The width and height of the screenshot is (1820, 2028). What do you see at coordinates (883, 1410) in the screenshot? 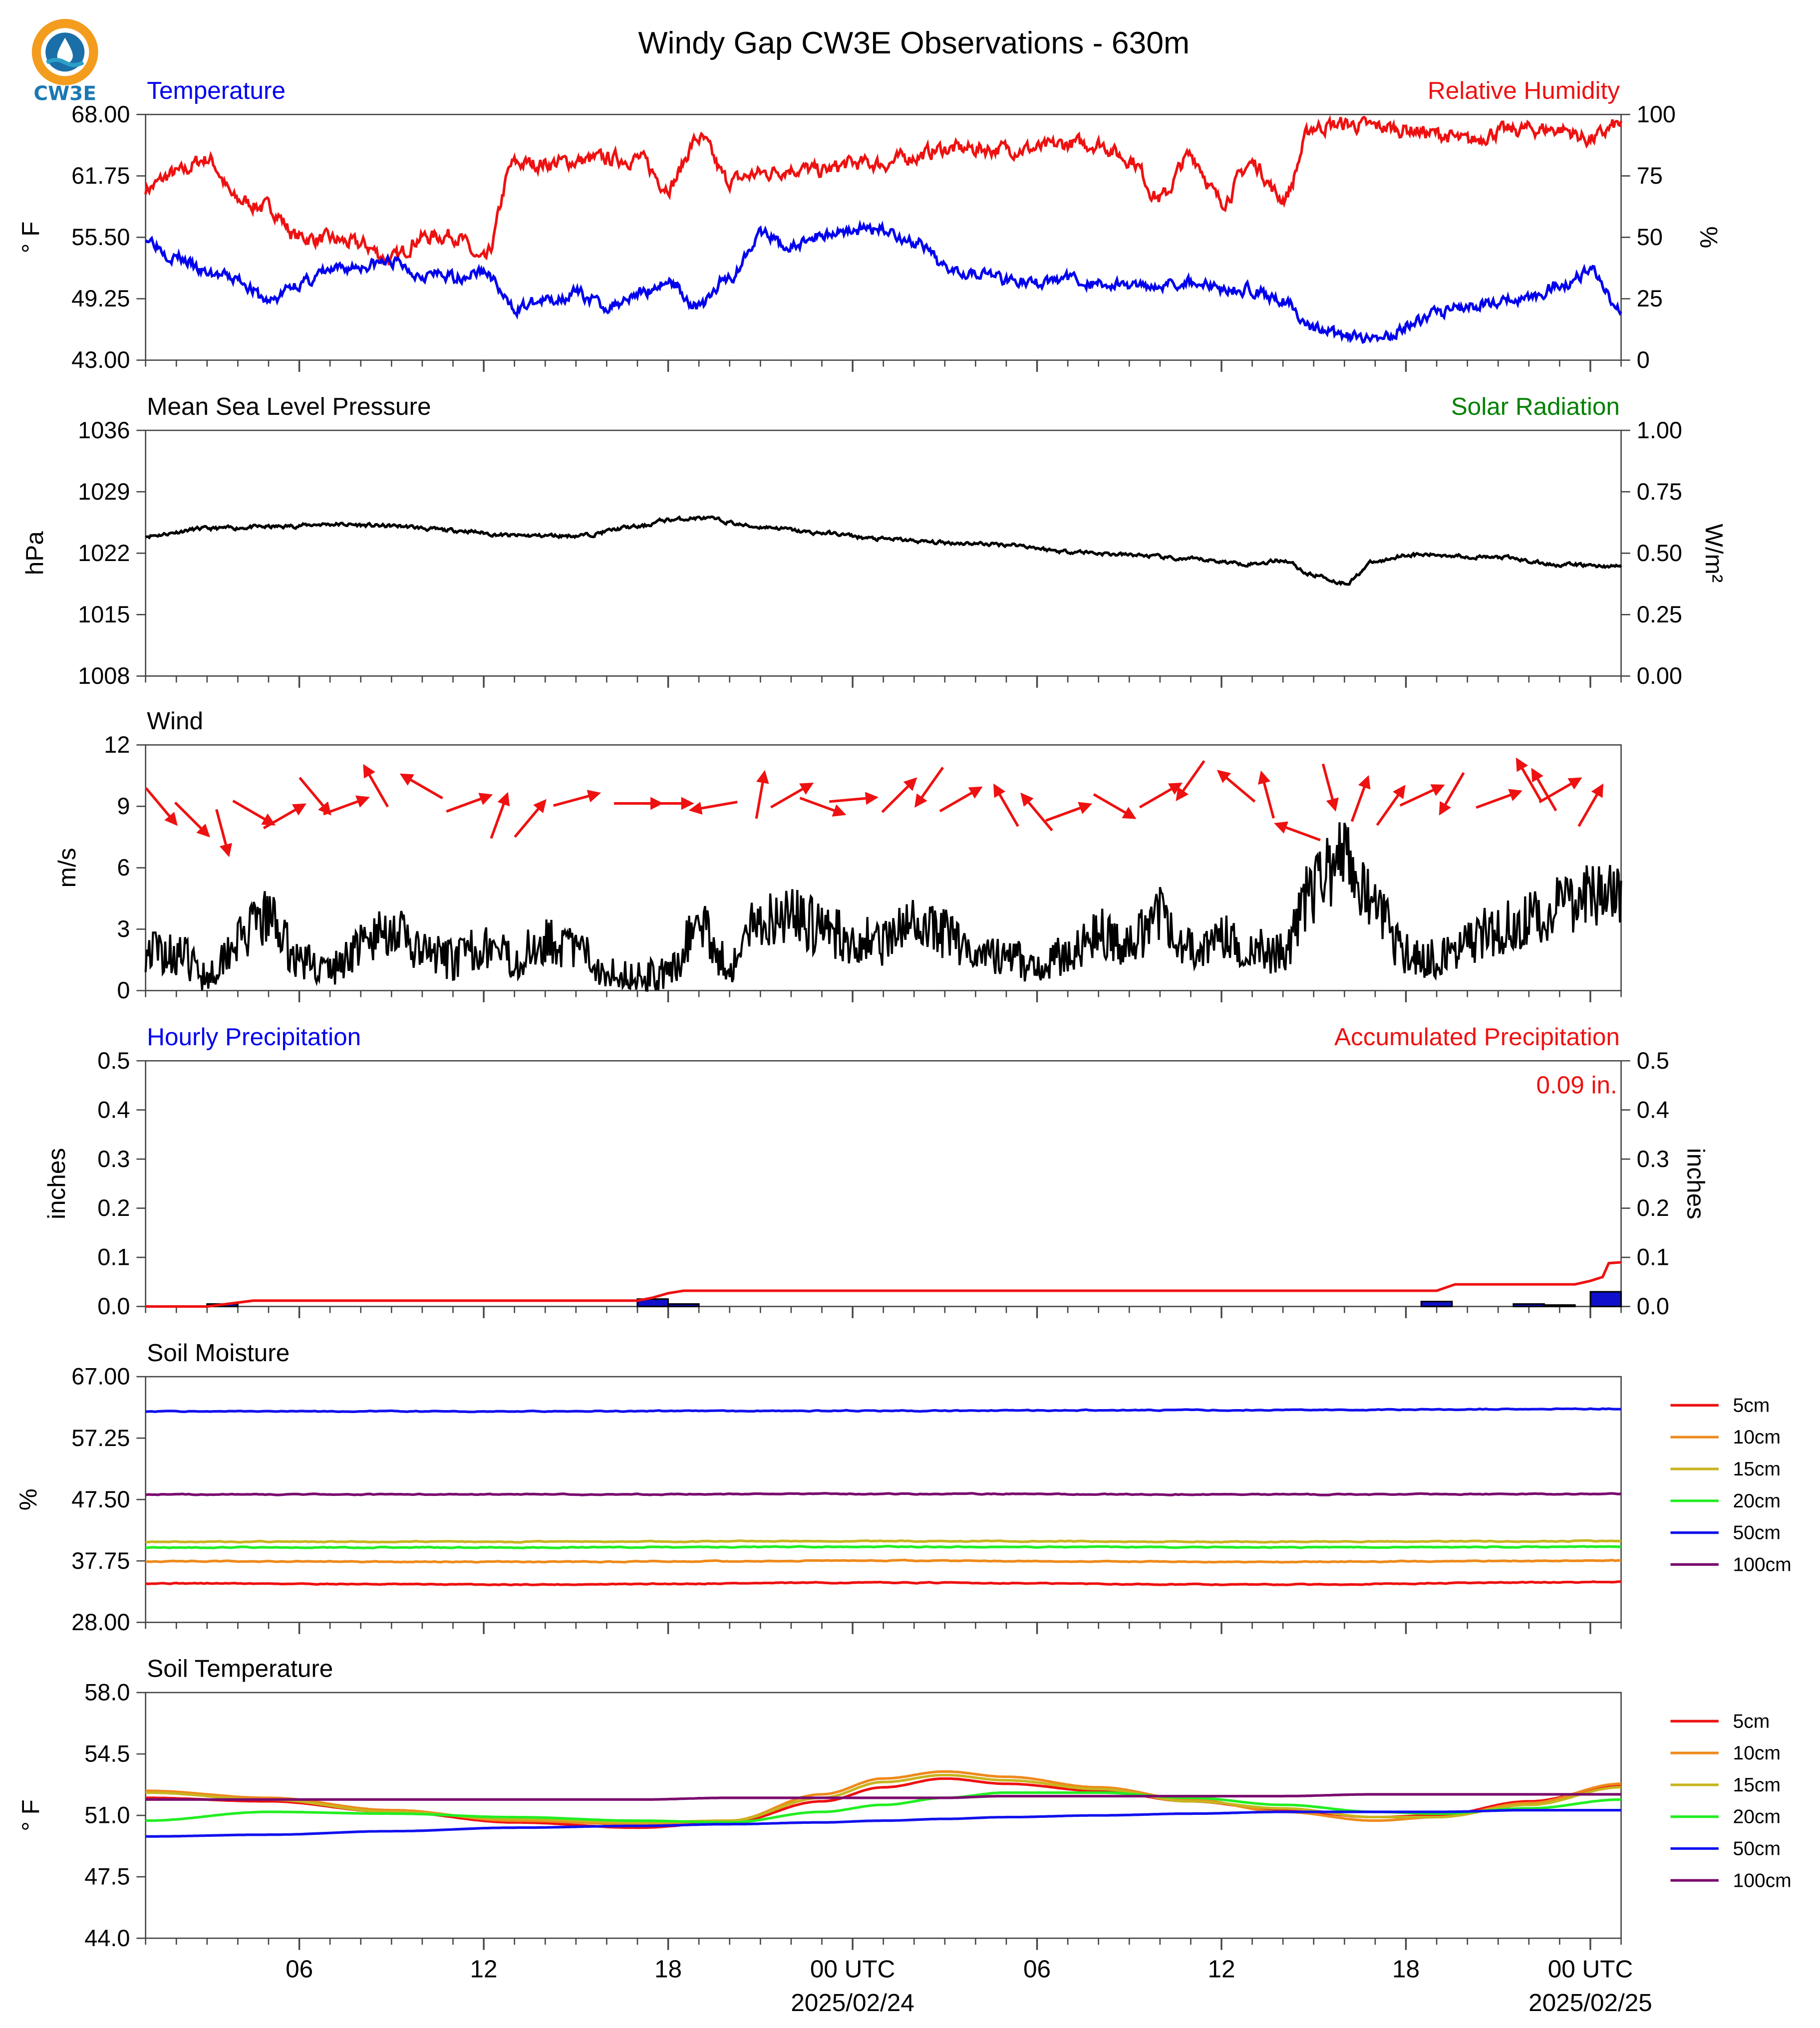
I see `series-soil-moisture-50cm` at bounding box center [883, 1410].